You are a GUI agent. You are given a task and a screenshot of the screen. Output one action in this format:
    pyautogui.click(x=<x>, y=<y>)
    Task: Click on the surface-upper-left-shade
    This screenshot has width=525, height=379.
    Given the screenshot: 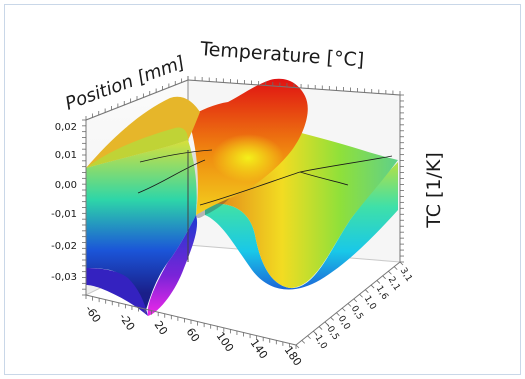 What is the action you would take?
    pyautogui.click(x=137, y=147)
    